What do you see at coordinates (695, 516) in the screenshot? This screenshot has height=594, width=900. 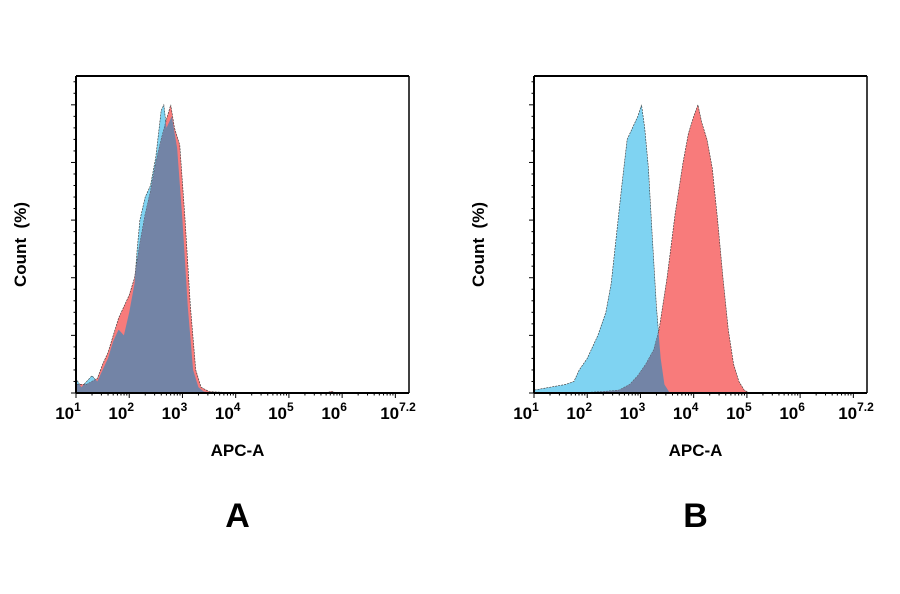 I see `panel-label: B` at bounding box center [695, 516].